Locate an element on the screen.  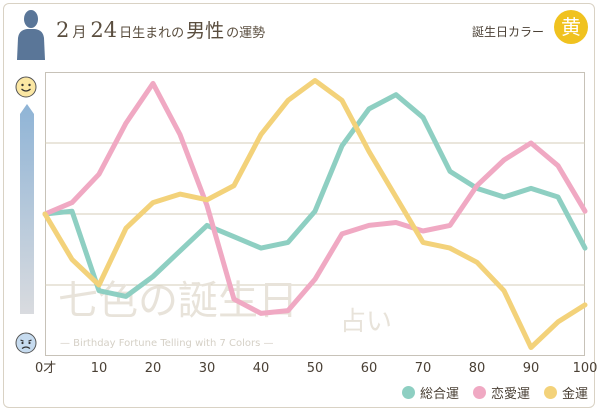
x-tick-label: 10 is located at coordinates (99, 368).